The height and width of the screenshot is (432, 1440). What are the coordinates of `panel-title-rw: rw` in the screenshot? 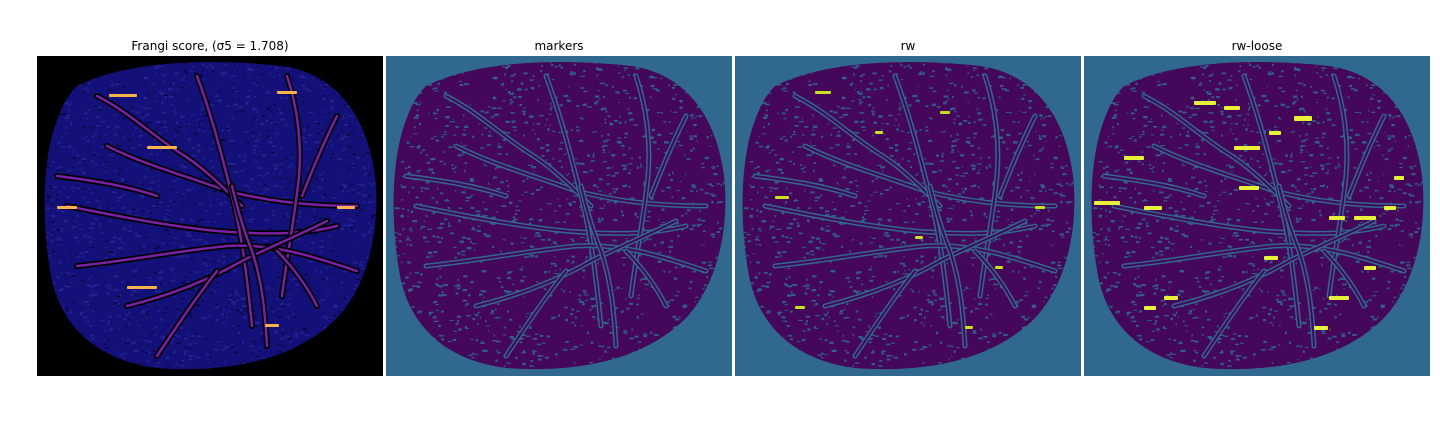 It's located at (908, 46).